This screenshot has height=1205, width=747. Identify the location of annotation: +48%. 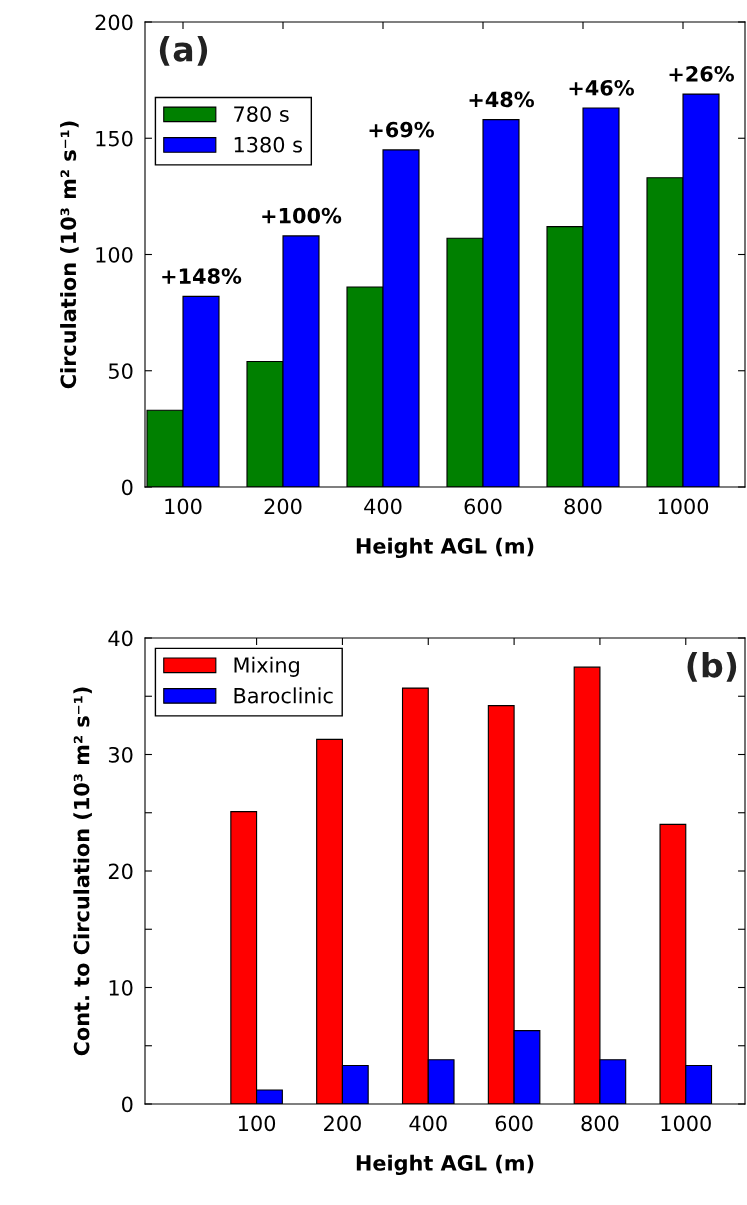
(501, 99).